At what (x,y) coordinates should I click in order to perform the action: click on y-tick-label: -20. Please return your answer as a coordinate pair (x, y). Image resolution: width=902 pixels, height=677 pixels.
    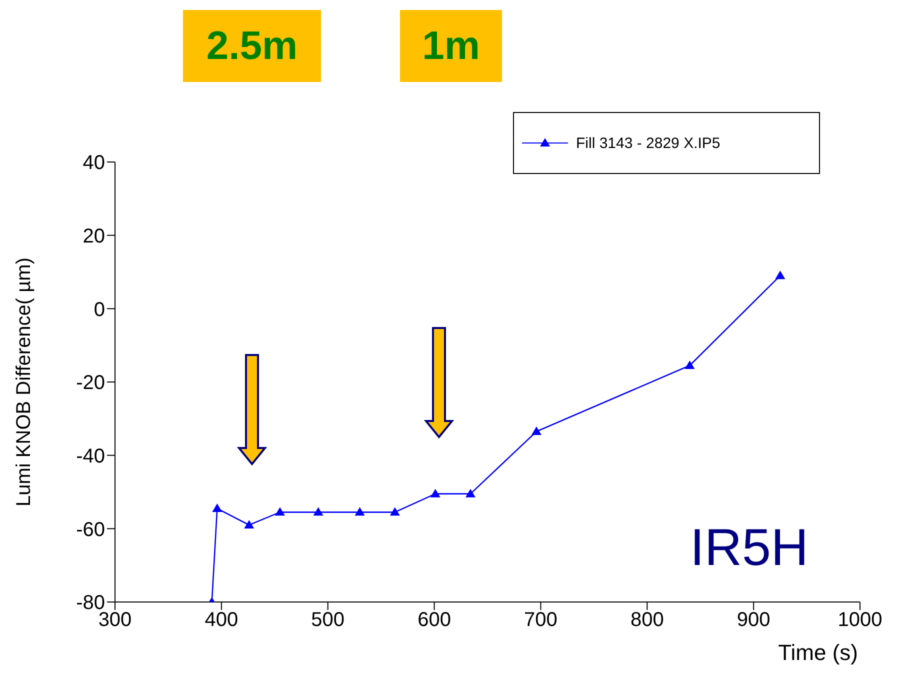
    Looking at the image, I should click on (90, 383).